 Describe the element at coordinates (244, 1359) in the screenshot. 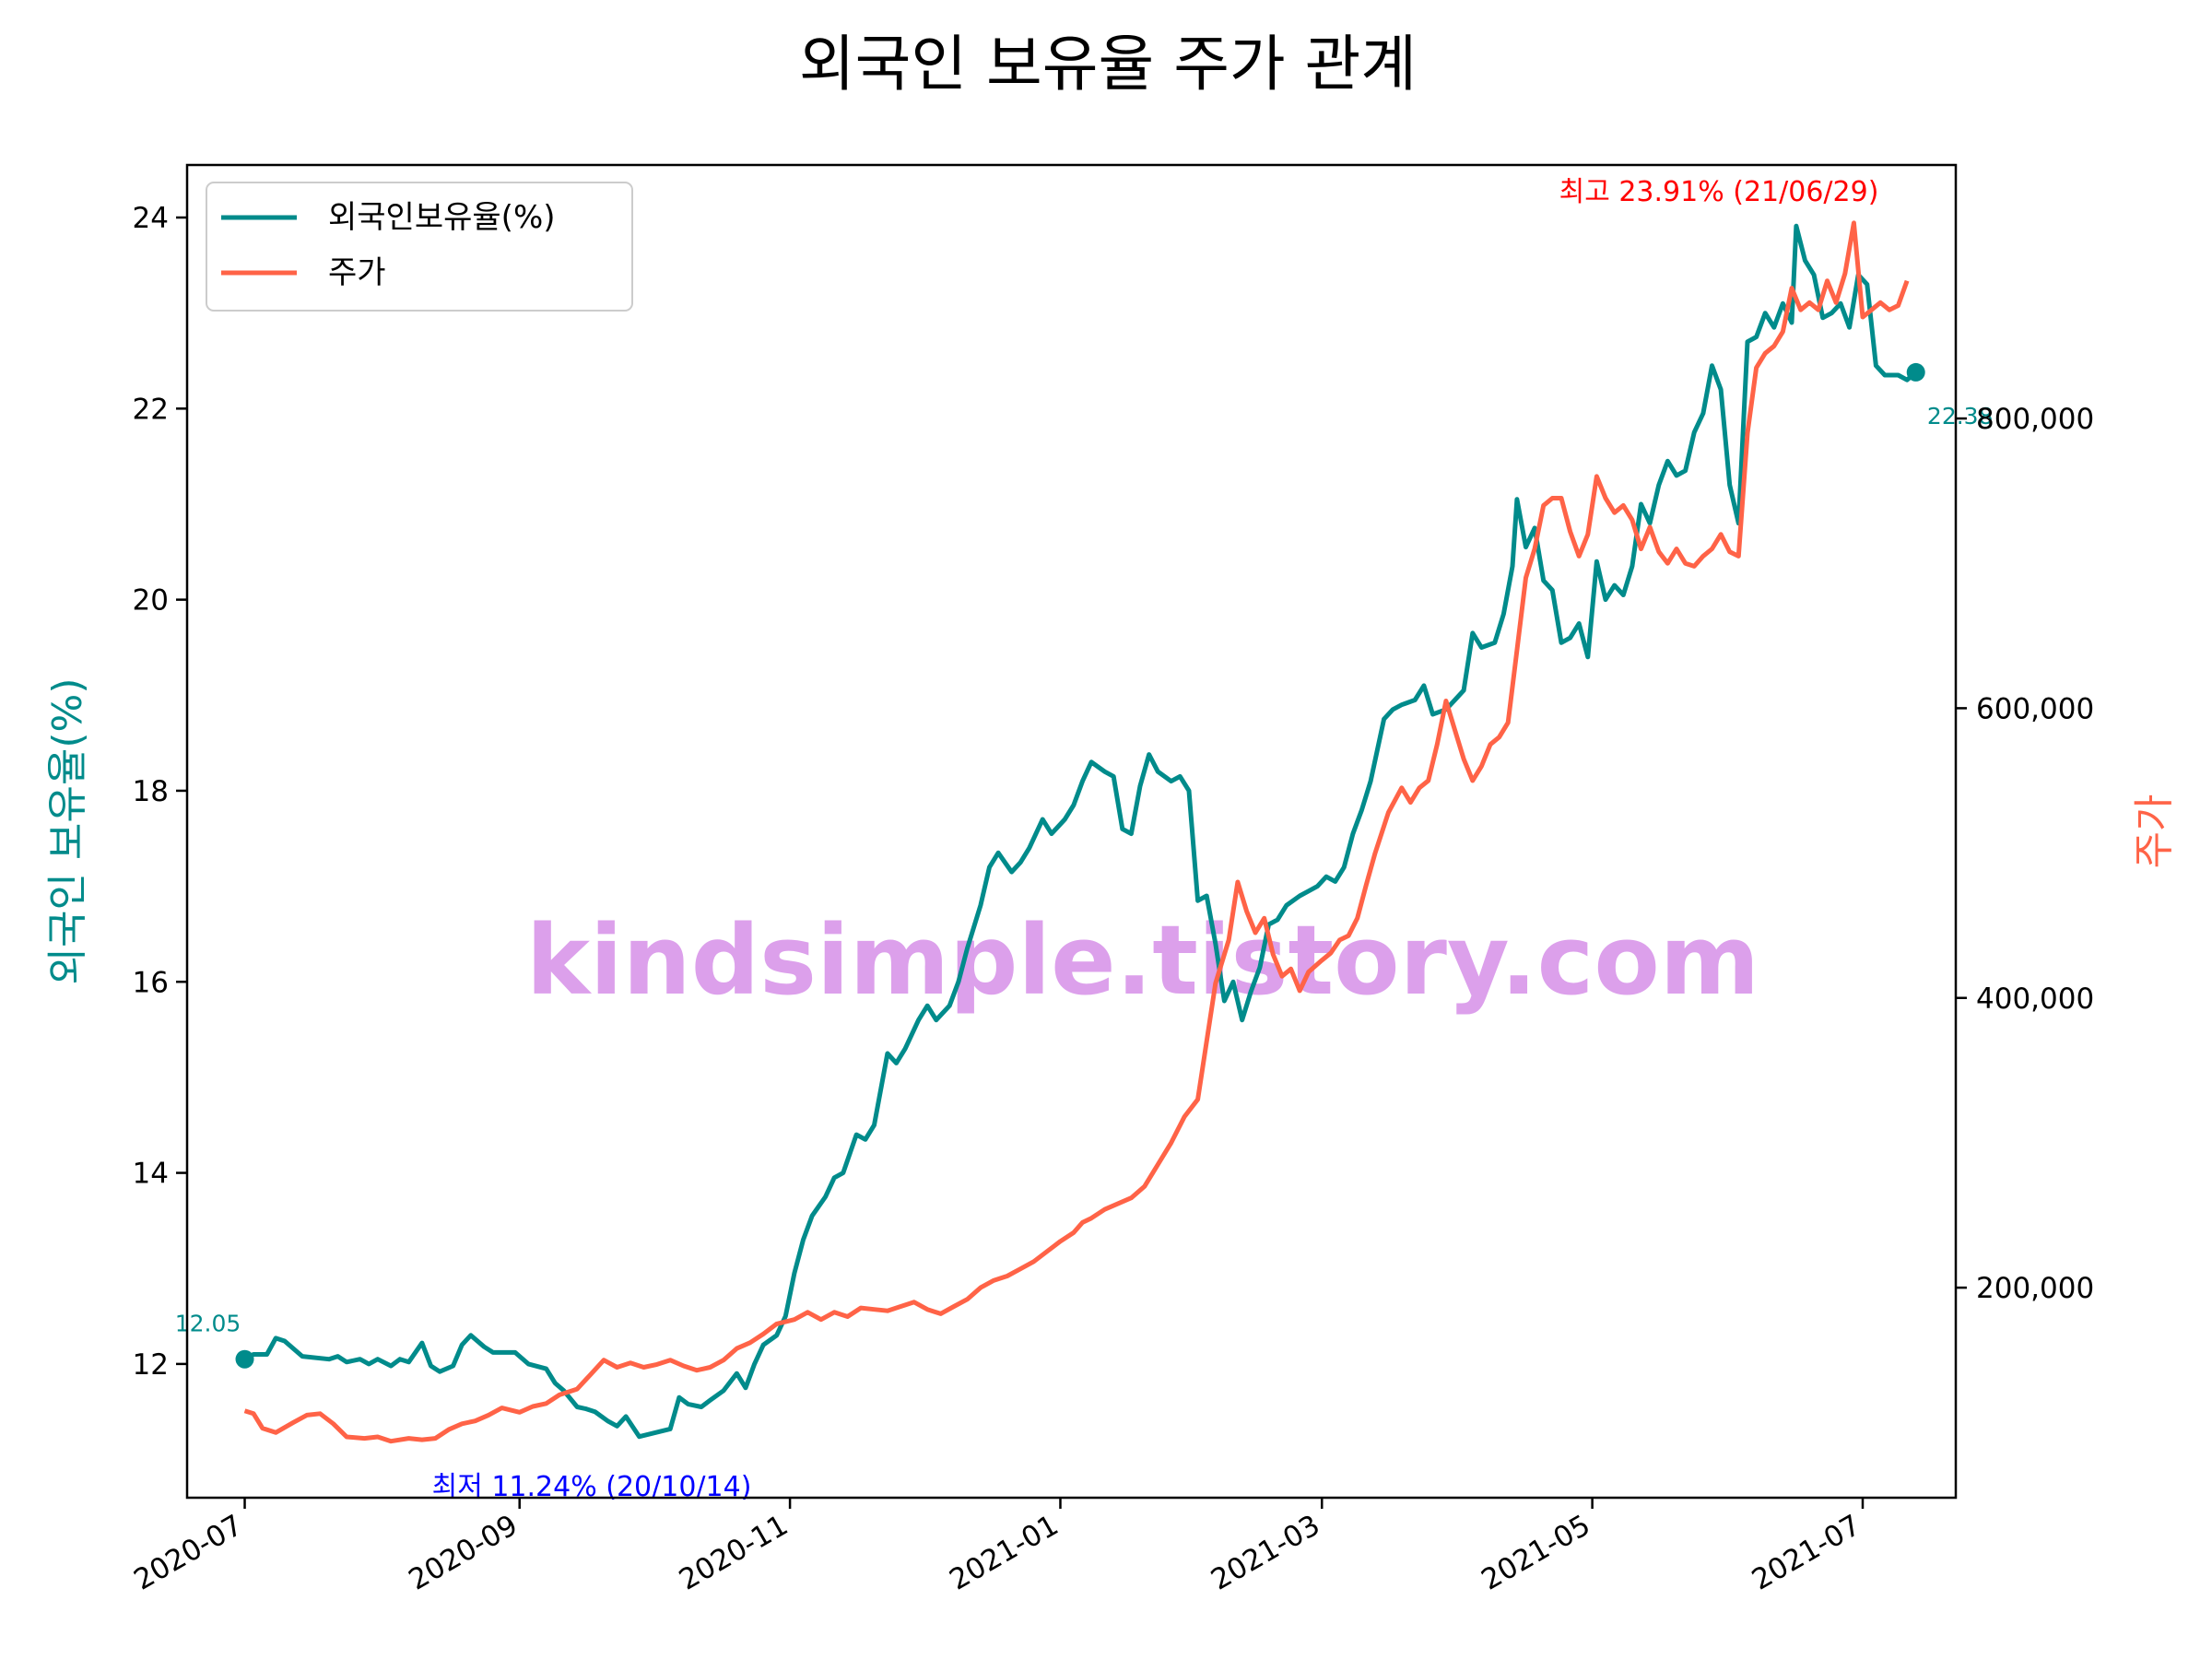

I see `start-point-marker` at that location.